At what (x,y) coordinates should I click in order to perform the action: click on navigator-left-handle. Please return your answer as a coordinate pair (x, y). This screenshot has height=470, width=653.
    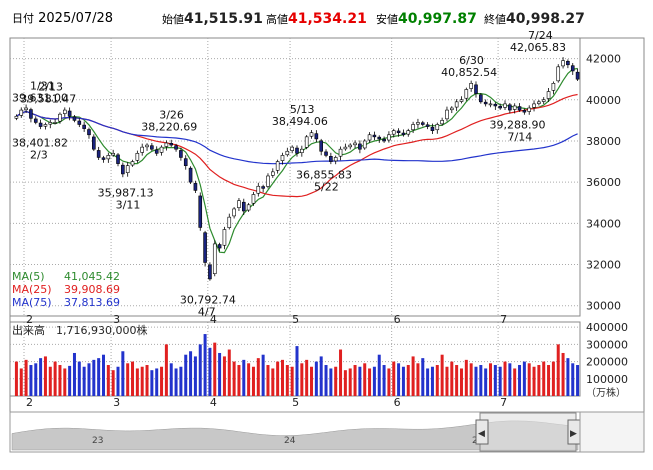
    Looking at the image, I should click on (482, 432).